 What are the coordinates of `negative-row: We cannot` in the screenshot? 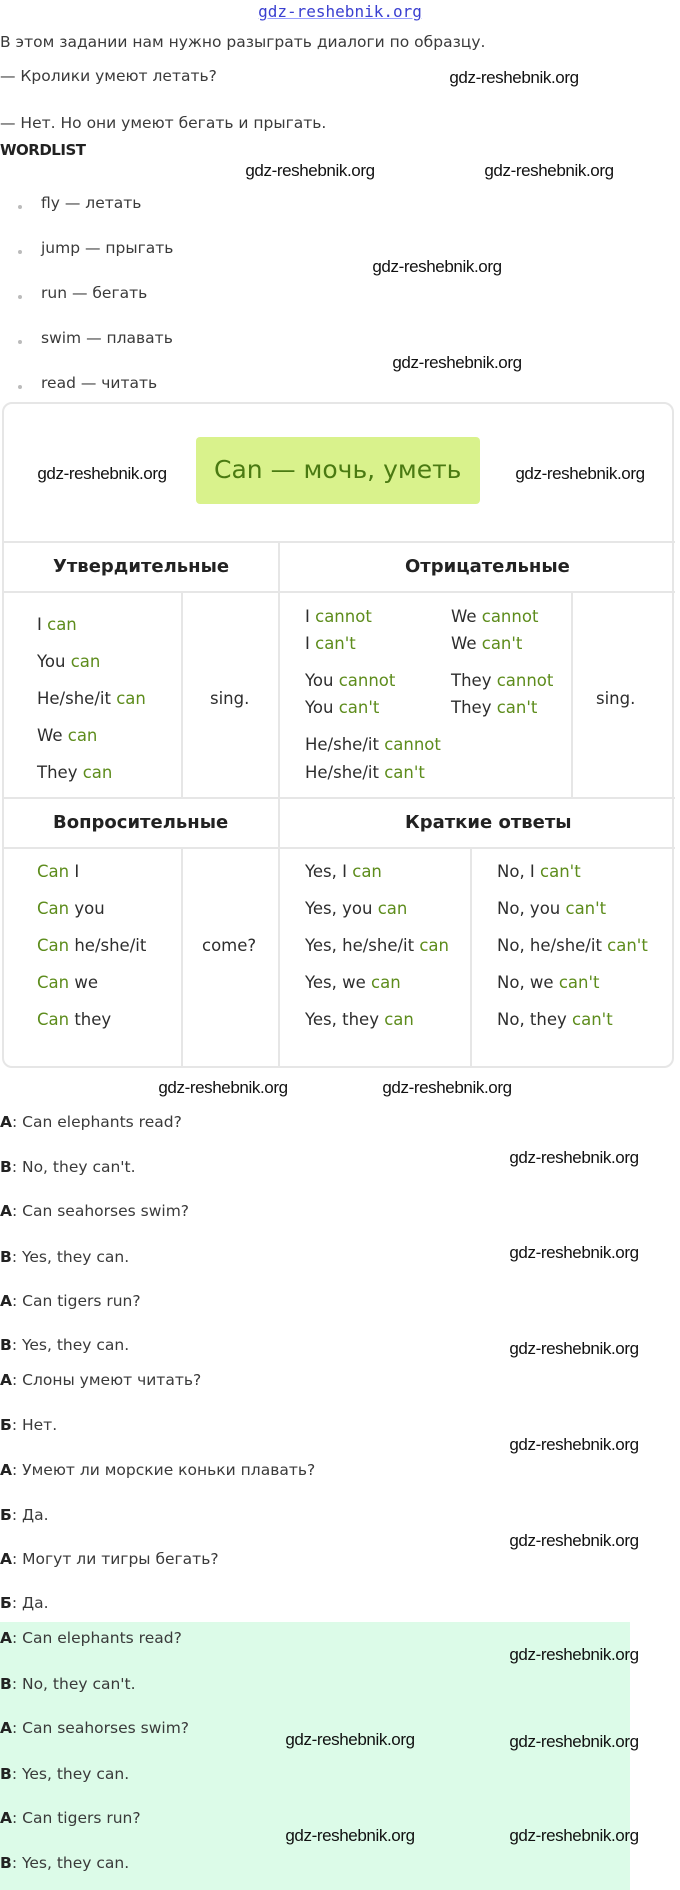 It's located at (495, 616).